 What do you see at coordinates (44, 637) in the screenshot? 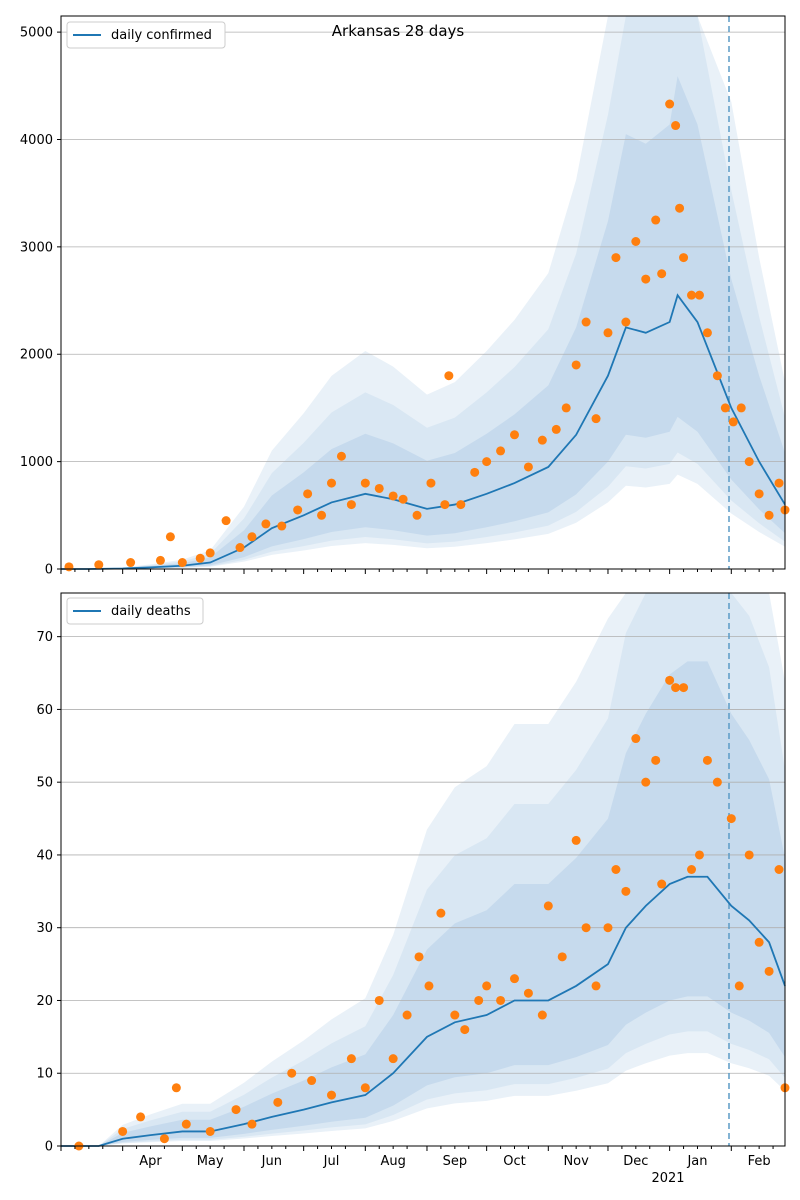
I see `deaths-y-tick-label: 70` at bounding box center [44, 637].